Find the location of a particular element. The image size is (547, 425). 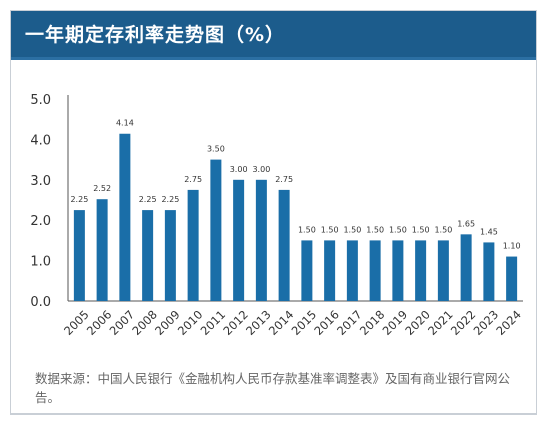

y-tick-label: 4.0 is located at coordinates (40, 140).